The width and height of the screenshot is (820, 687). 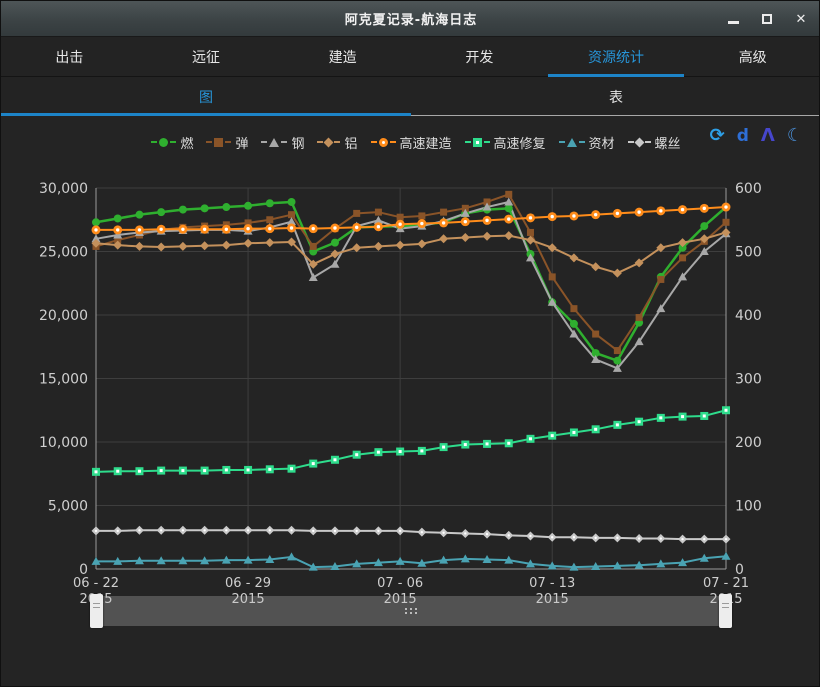 What do you see at coordinates (477, 142) in the screenshot?
I see `square-dot-marker-icon` at bounding box center [477, 142].